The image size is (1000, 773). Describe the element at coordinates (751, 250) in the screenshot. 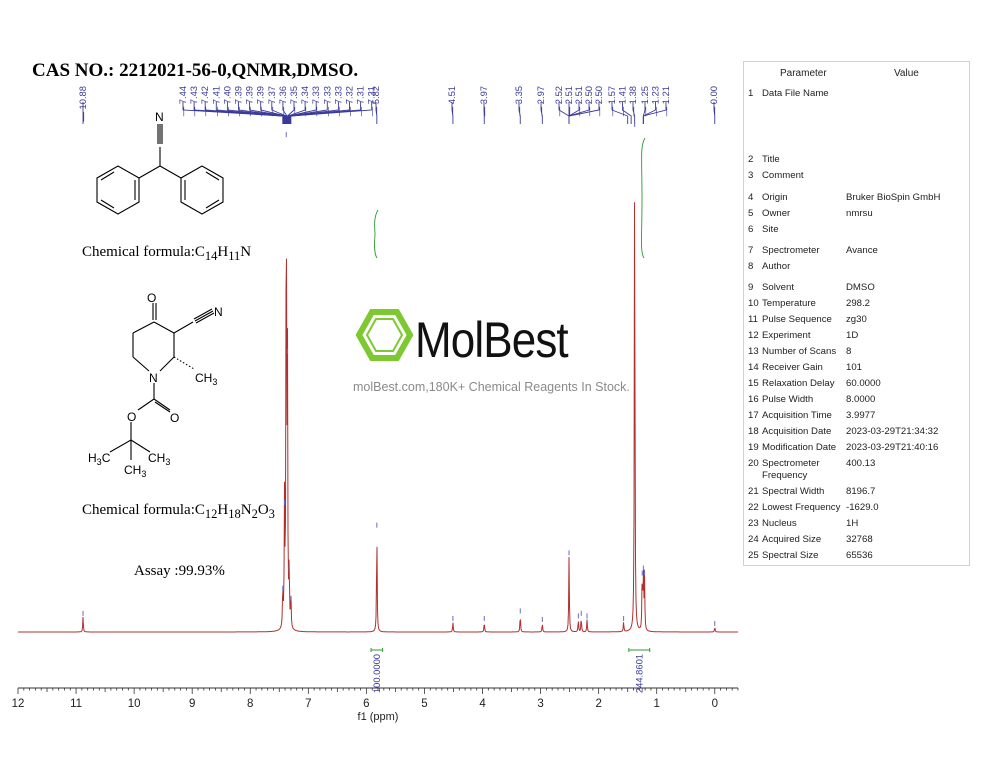

I see `parameter-index: 7` at that location.